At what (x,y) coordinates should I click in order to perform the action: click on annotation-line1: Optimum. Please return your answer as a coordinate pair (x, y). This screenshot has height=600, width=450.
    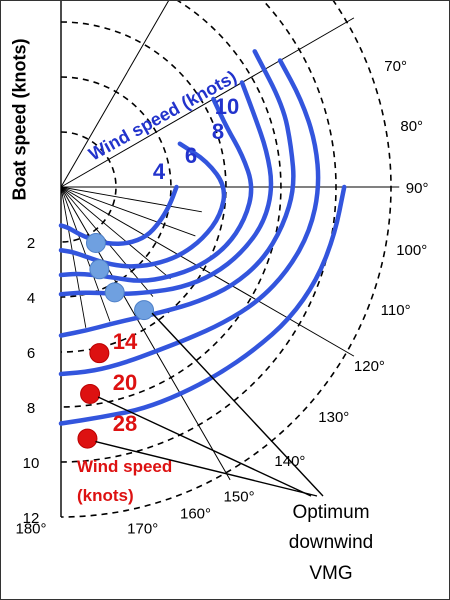
    Looking at the image, I should click on (330, 512).